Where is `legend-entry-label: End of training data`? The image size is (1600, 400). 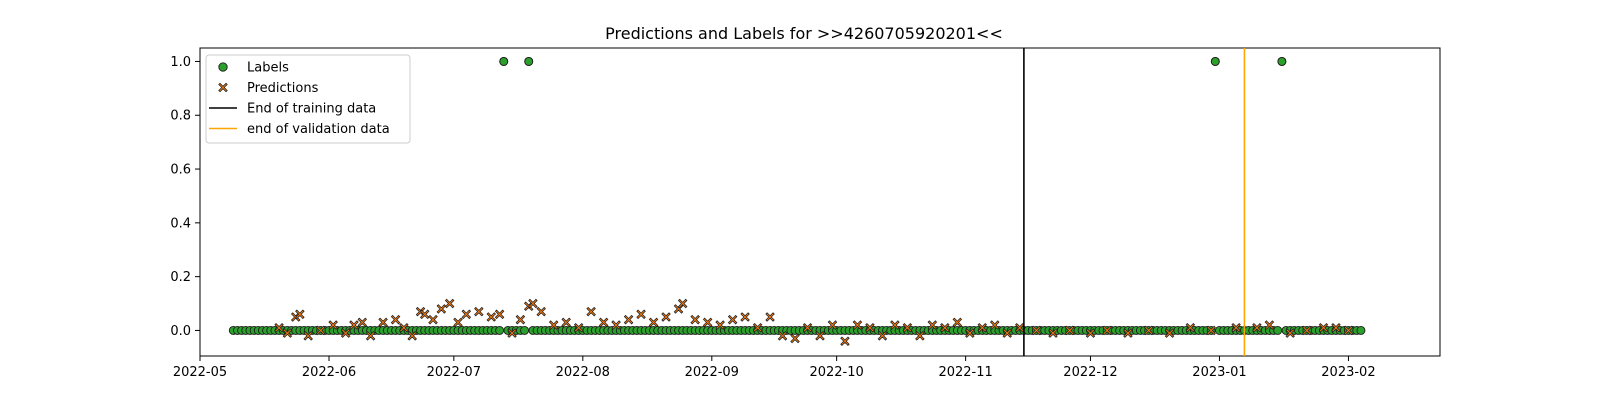 legend-entry-label: End of training data is located at coordinates (311, 109).